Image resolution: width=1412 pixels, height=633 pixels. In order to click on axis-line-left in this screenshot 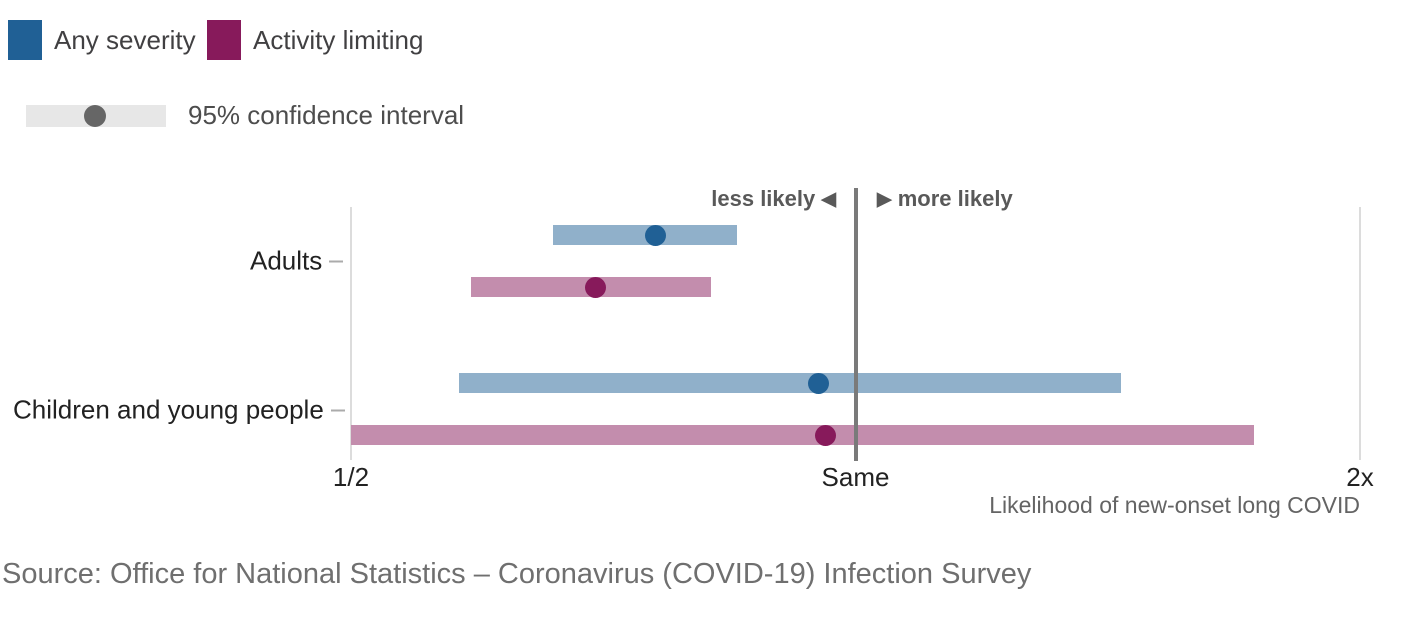, I will do `click(351, 333)`.